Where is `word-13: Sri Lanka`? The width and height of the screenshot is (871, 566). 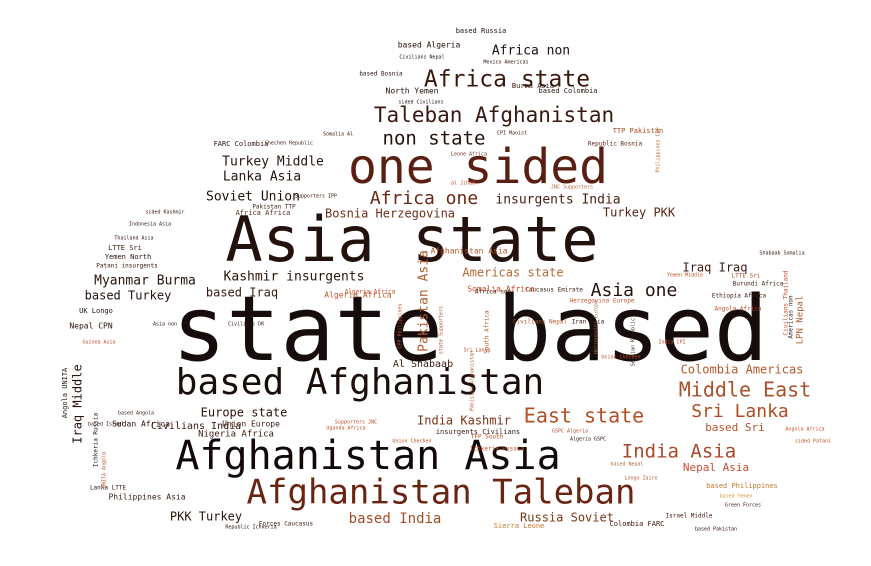 word-13: Sri Lanka is located at coordinates (740, 411).